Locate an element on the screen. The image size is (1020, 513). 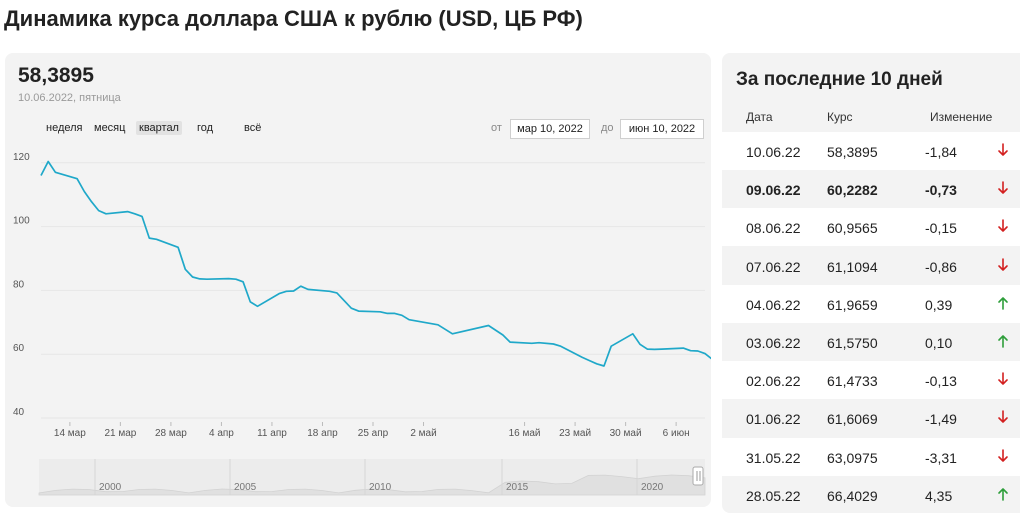
table-row: 04.06.22 61,9659 0,39 is located at coordinates (871, 303).